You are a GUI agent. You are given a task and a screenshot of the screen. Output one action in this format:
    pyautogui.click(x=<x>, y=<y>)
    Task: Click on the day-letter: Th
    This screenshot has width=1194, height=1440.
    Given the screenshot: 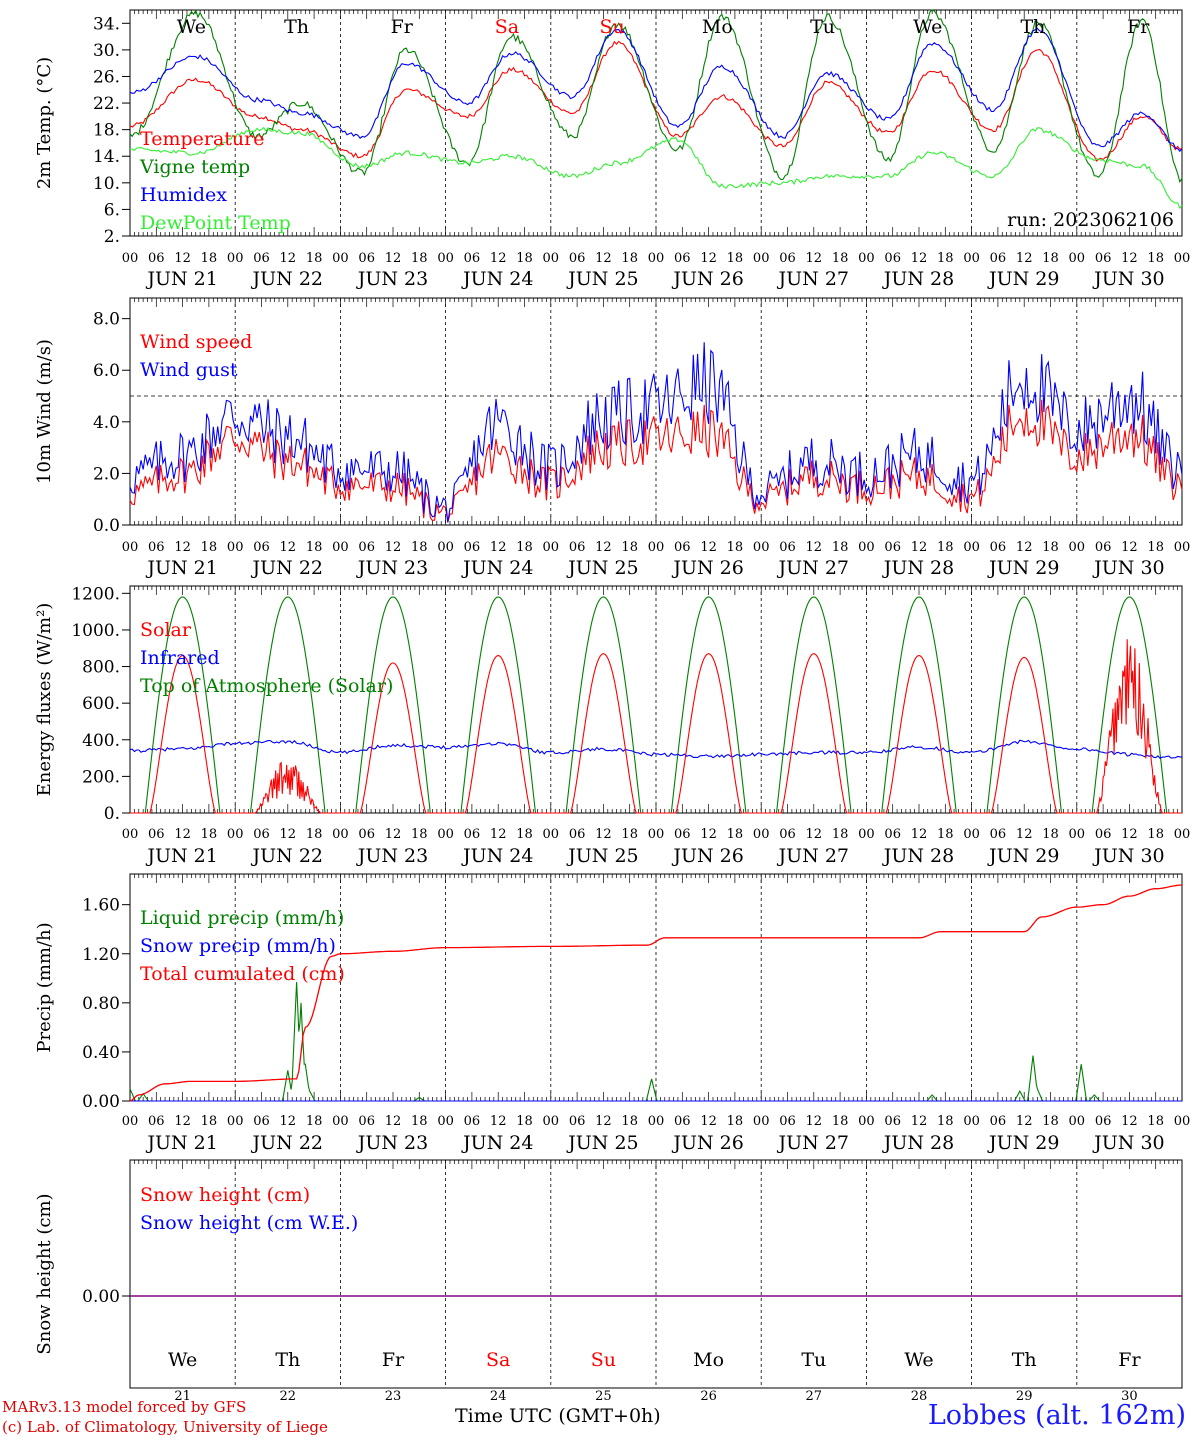 What is the action you would take?
    pyautogui.click(x=287, y=1360)
    